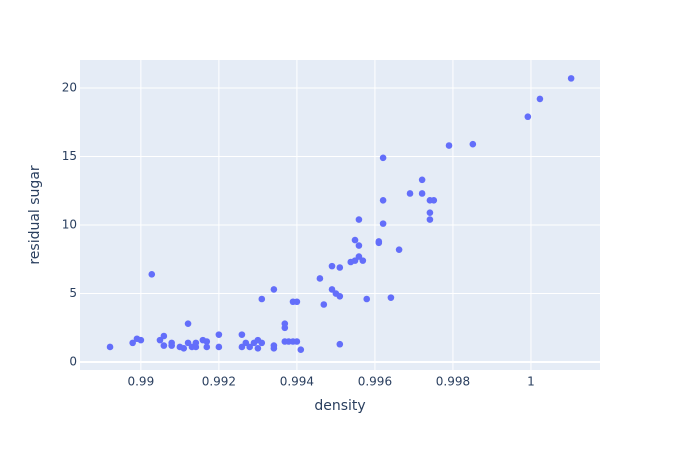 This screenshot has height=454, width=681. I want to click on x-tick-label: 0.998, so click(453, 382).